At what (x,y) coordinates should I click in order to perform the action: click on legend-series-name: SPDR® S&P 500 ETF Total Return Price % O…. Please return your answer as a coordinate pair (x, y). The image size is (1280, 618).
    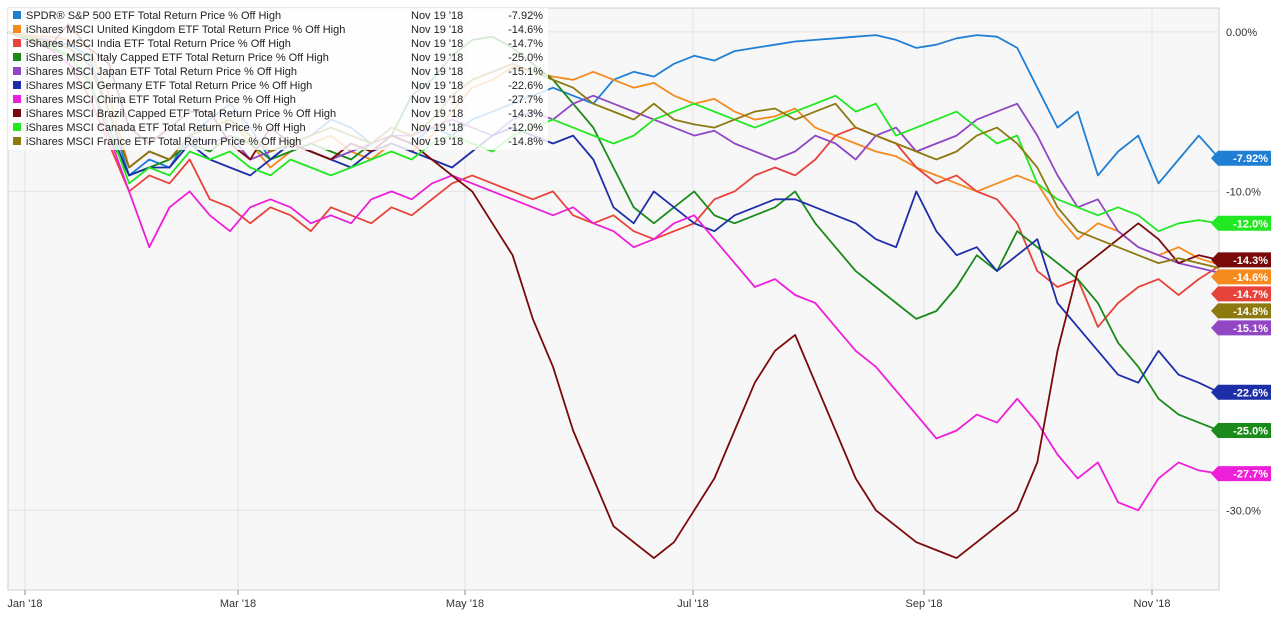
    Looking at the image, I should click on (153, 16).